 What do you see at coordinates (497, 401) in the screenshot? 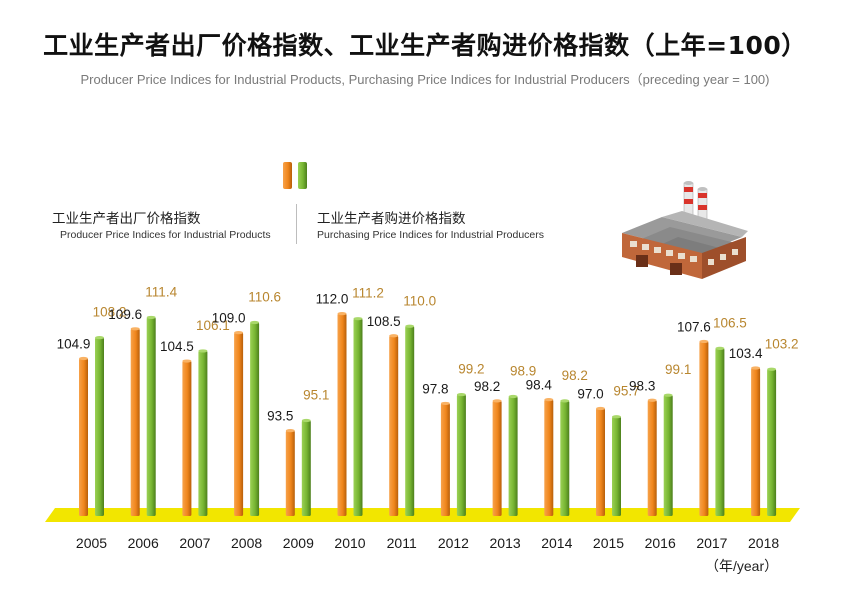
I see `bar-cap-producer-2013` at bounding box center [497, 401].